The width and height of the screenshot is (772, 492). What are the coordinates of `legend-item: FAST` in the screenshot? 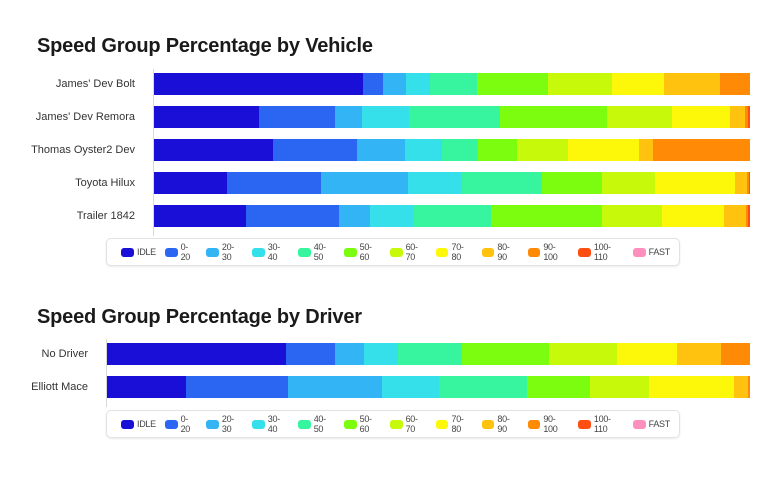 It's located at (651, 252).